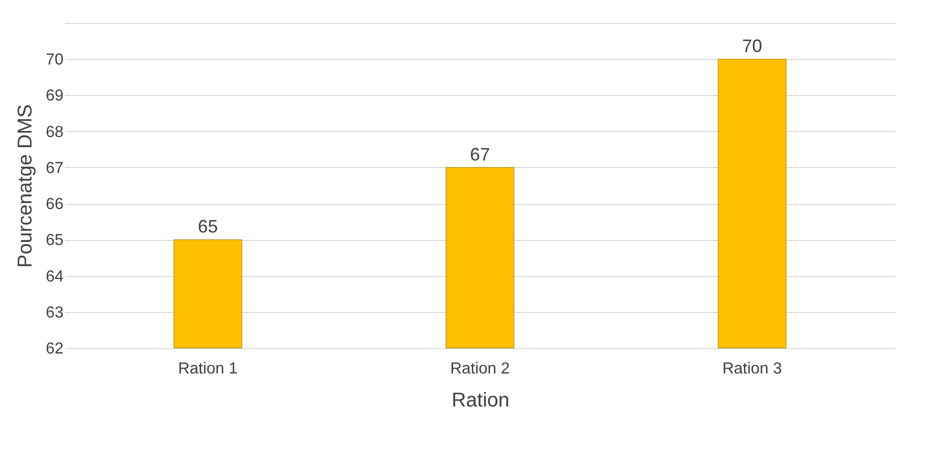 This screenshot has width=943, height=455. I want to click on y-tick-label: 66, so click(55, 205).